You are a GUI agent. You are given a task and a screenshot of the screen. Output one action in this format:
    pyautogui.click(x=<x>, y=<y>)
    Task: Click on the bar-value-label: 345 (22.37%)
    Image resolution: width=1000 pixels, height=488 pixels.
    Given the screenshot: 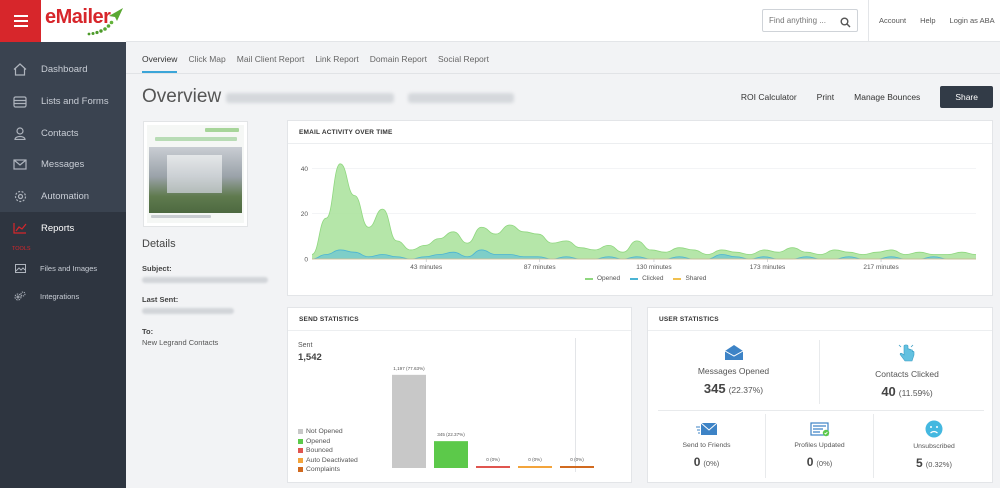 What is the action you would take?
    pyautogui.click(x=451, y=434)
    